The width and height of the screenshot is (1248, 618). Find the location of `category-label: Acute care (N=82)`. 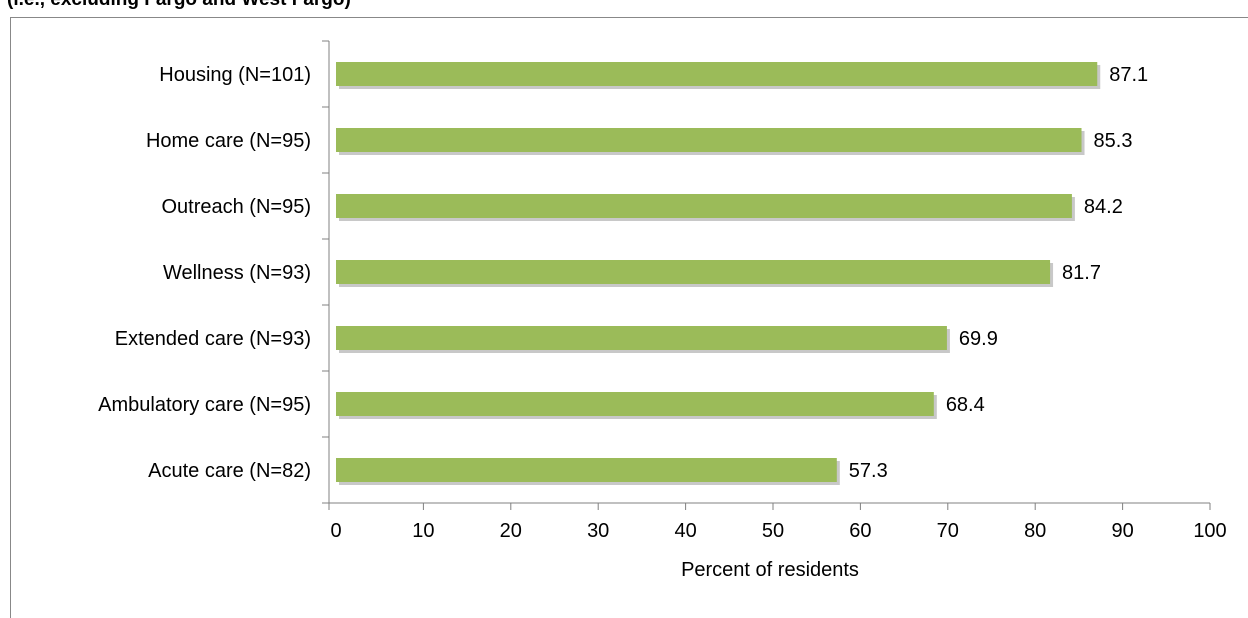

category-label: Acute care (N=82) is located at coordinates (229, 471).